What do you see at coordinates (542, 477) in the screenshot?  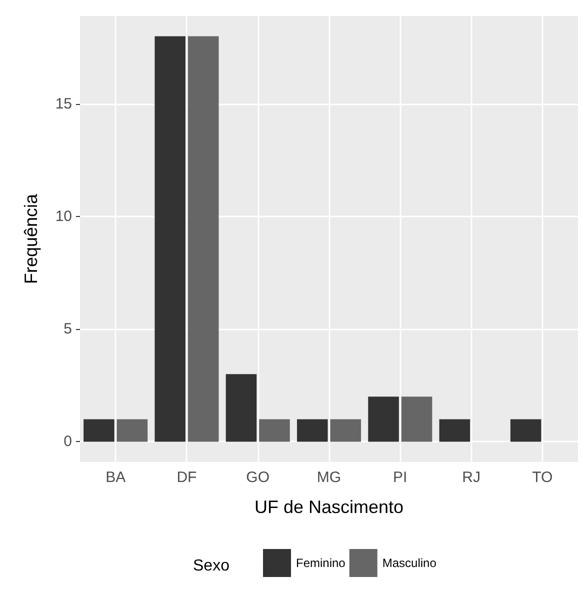 I see `x-tick-label: TO` at bounding box center [542, 477].